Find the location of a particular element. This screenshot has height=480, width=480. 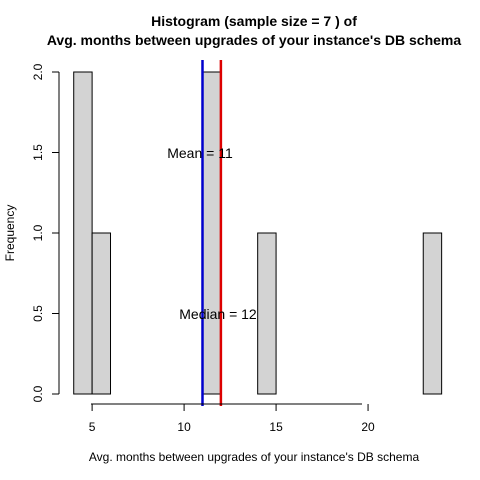

reference-lines is located at coordinates (212, 233).